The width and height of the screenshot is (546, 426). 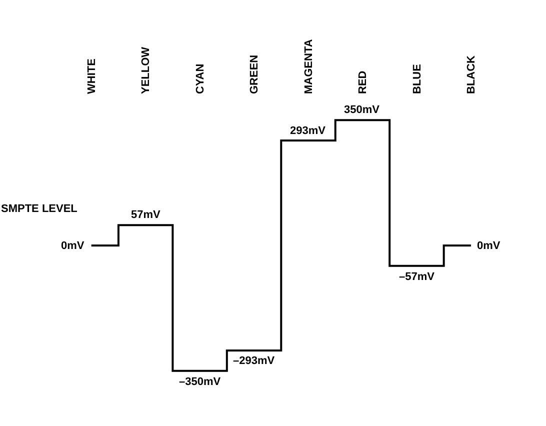 What do you see at coordinates (417, 79) in the screenshot?
I see `x-tick-label: BLUE` at bounding box center [417, 79].